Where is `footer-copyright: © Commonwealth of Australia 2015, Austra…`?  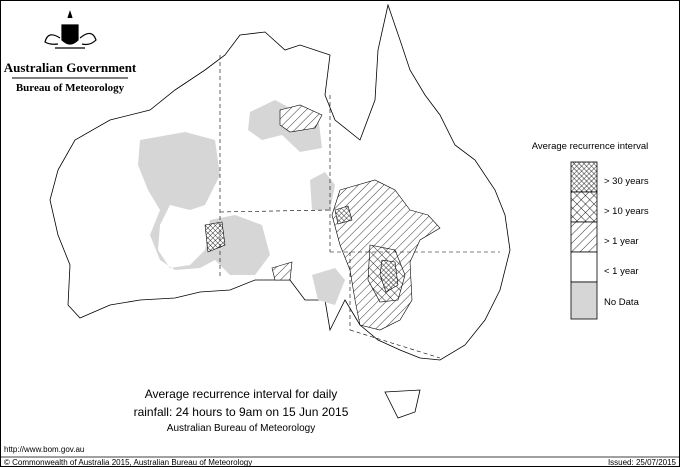
footer-copyright: © Commonwealth of Australia 2015, Austra… is located at coordinates (128, 462).